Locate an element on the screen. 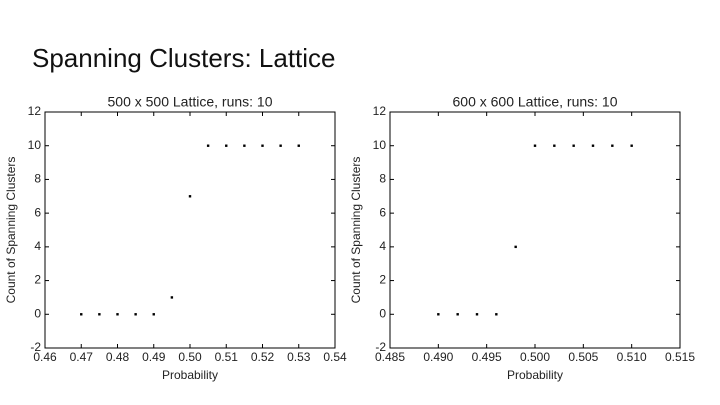 This screenshot has height=405, width=720. x-tick-label: 0.505 is located at coordinates (583, 357).